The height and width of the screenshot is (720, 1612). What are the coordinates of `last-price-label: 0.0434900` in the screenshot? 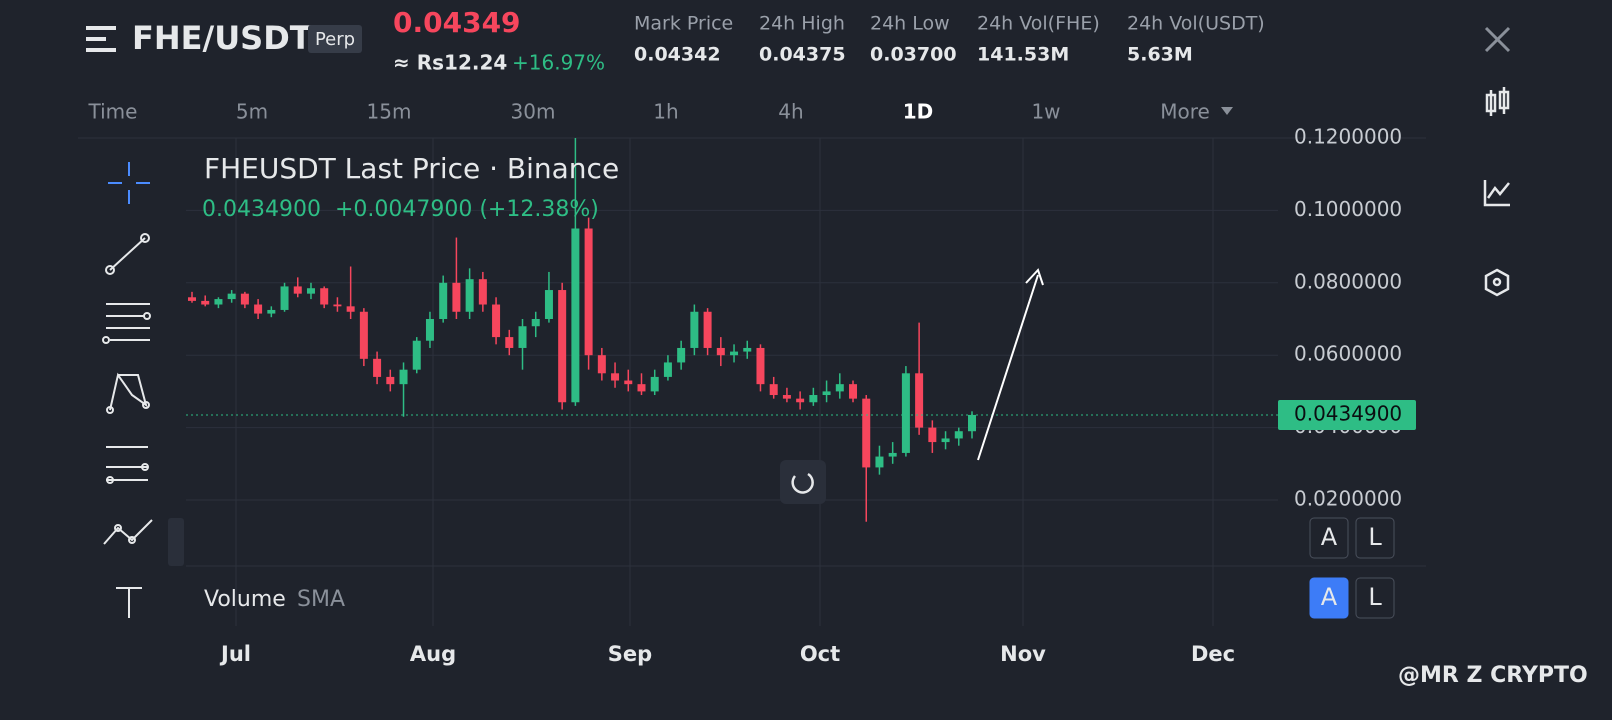 It's located at (1348, 413).